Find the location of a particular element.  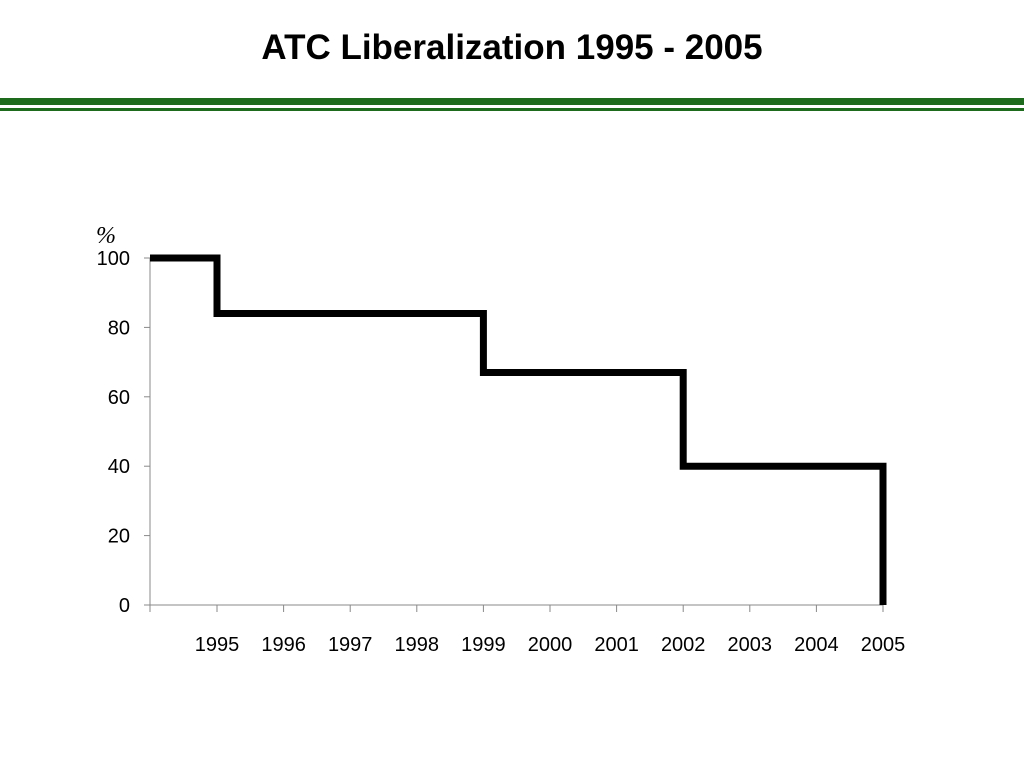

y-tick-label: 80 is located at coordinates (119, 328).